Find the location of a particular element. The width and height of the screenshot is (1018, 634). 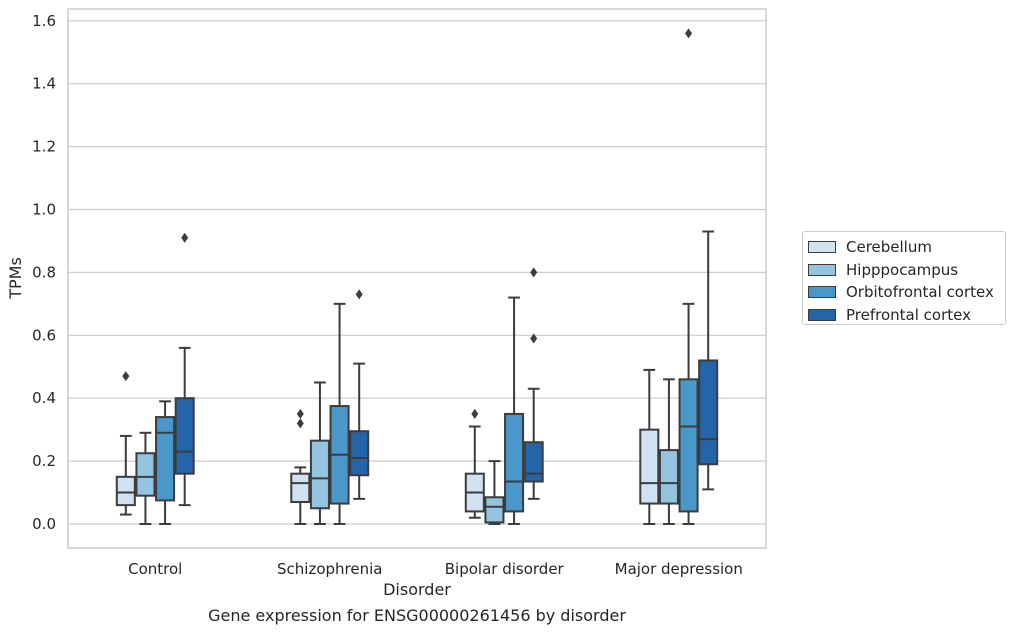

x-tick-label: Major depression is located at coordinates (679, 569).